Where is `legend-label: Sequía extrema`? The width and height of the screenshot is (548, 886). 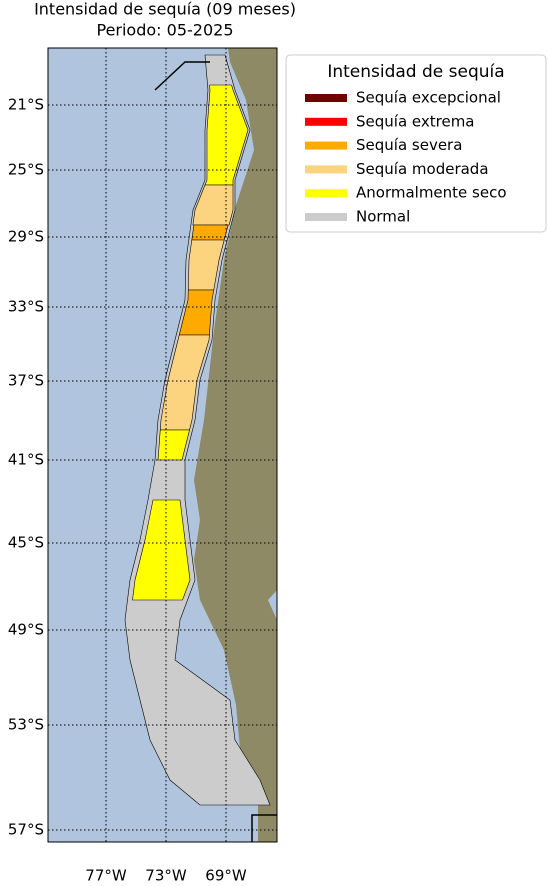 legend-label: Sequía extrema is located at coordinates (415, 121).